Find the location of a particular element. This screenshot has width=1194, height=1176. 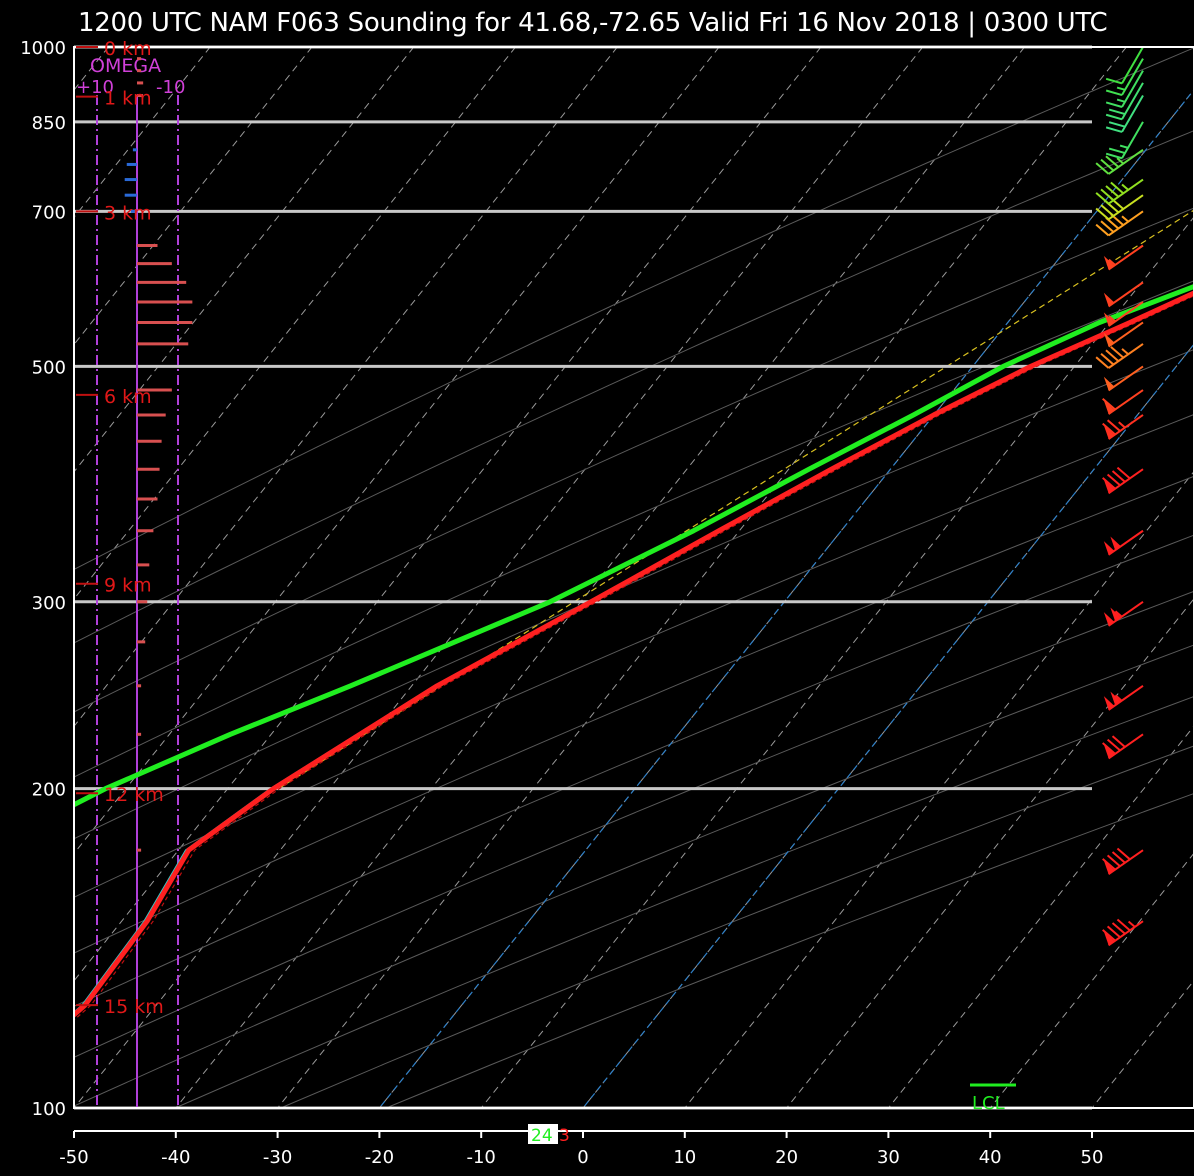

temperature-tick-label: -50 is located at coordinates (73, 1157).